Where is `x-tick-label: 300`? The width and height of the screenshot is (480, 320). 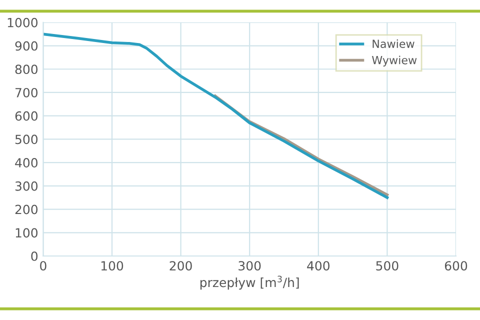
x-tick-label: 300 is located at coordinates (249, 266).